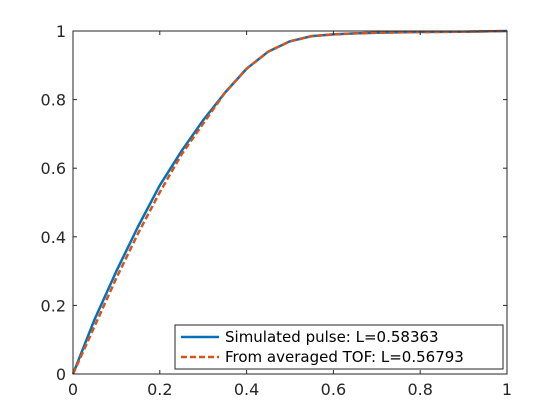 The image size is (560, 420). What do you see at coordinates (73, 389) in the screenshot?
I see `x-tick-label: 0` at bounding box center [73, 389].